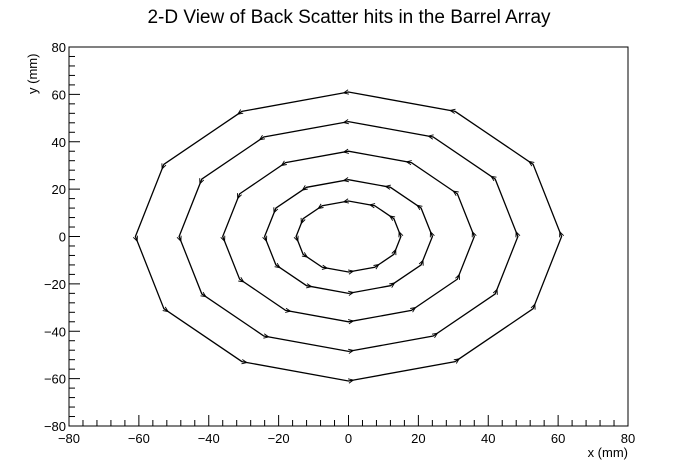 This screenshot has width=698, height=474. What do you see at coordinates (55, 331) in the screenshot?
I see `y-tick-label: −40` at bounding box center [55, 331].